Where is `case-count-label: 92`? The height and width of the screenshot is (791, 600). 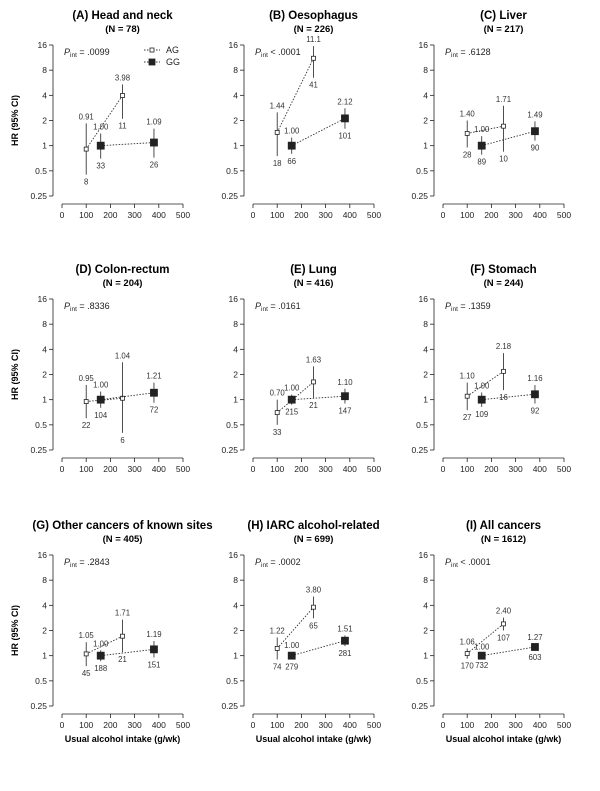
case-count-label: 92 is located at coordinates (535, 410).